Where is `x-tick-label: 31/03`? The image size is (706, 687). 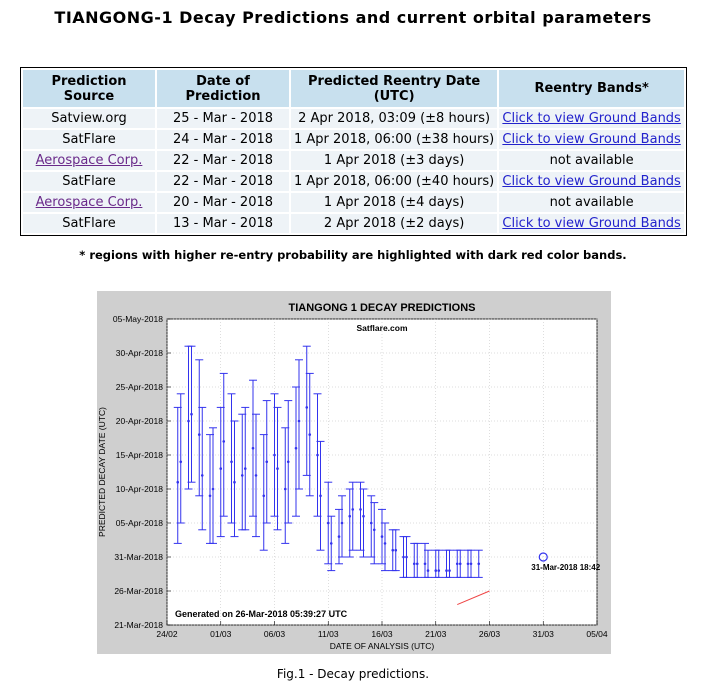
x-tick-label: 31/03 is located at coordinates (544, 634).